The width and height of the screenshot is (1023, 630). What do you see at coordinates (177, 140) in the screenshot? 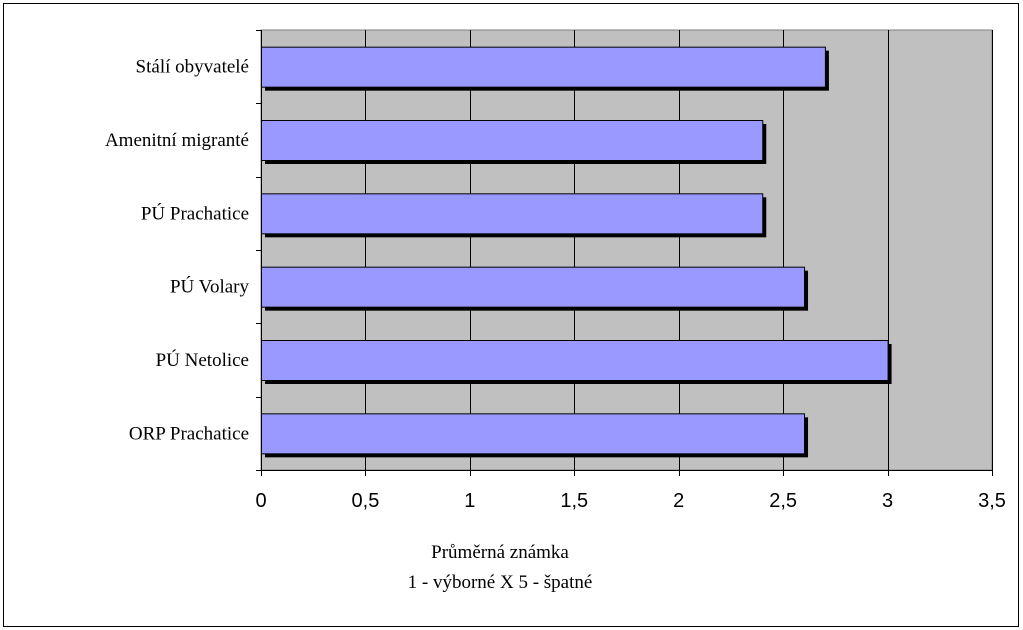
I see `category-label: Amenitní migranté` at bounding box center [177, 140].